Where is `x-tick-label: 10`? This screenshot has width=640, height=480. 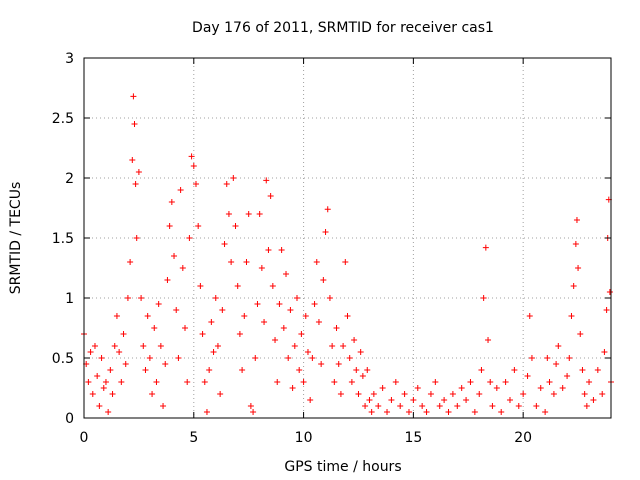
x-tick-label: 10 is located at coordinates (304, 438).